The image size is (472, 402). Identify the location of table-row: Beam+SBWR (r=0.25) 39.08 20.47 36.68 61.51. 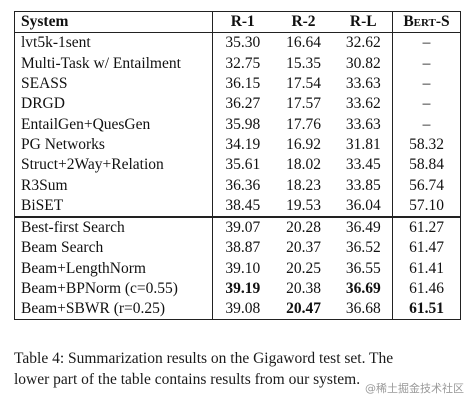
(237, 310).